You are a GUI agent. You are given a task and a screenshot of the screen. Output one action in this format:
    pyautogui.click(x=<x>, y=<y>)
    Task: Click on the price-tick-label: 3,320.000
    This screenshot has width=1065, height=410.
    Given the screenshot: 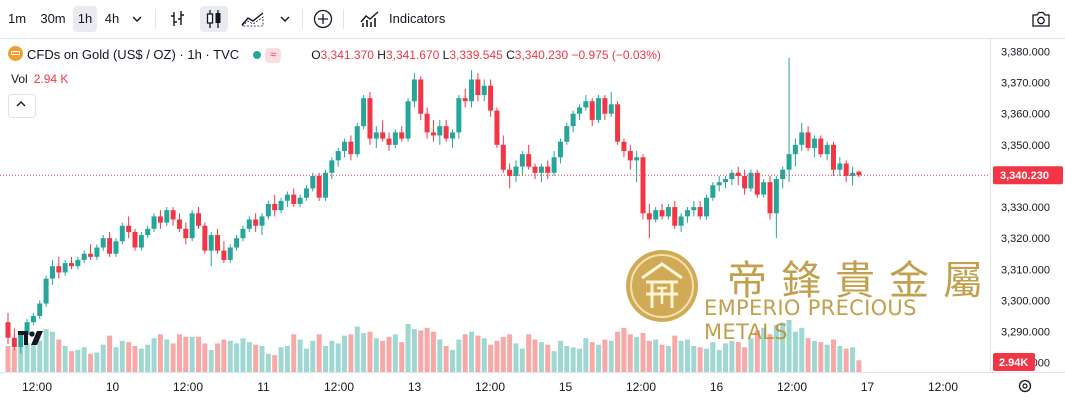 What is the action you would take?
    pyautogui.click(x=1025, y=239)
    